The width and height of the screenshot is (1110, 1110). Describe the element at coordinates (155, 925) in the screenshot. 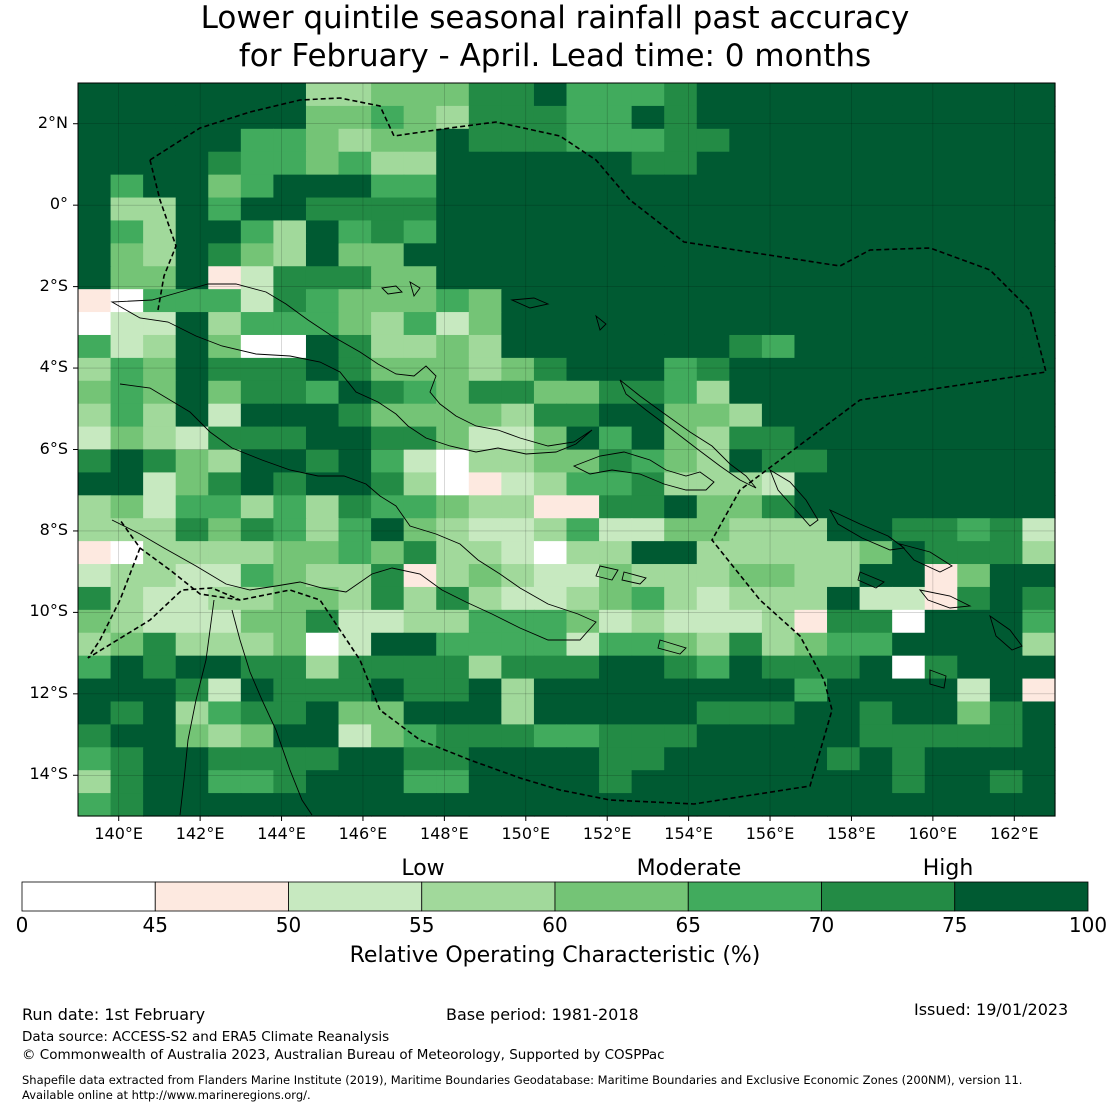

I see `colorbar-tick: 45` at that location.